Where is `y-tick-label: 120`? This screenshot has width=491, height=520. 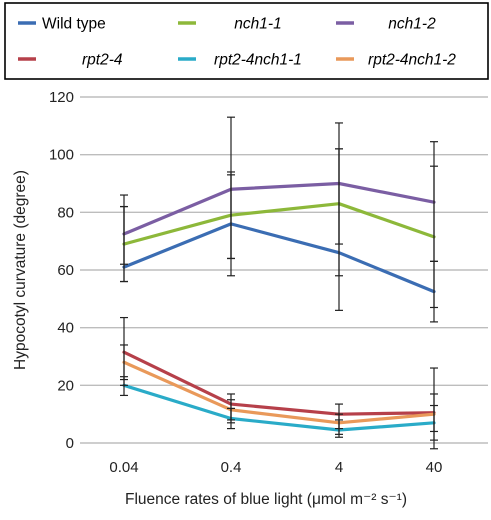 y-tick-label: 120 is located at coordinates (61, 97).